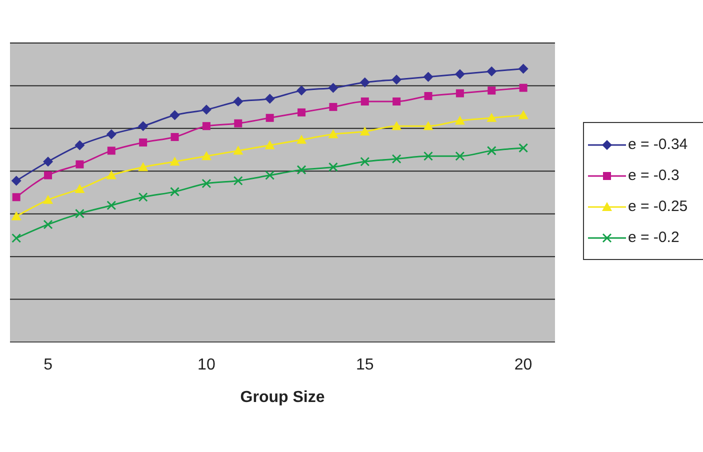 This screenshot has height=452, width=703. Describe the element at coordinates (658, 206) in the screenshot. I see `legend-label: e = -0.25` at that location.